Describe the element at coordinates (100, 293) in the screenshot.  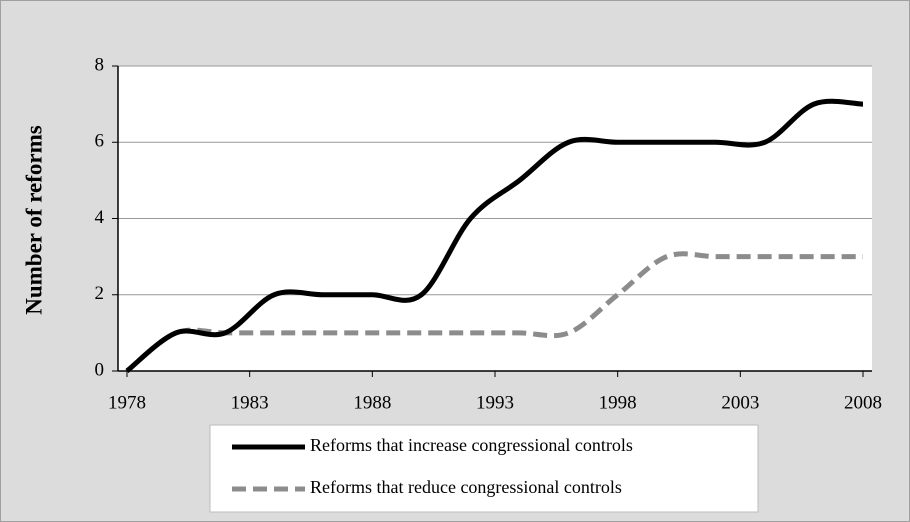
I see `y-tick-label: 2` at that location.